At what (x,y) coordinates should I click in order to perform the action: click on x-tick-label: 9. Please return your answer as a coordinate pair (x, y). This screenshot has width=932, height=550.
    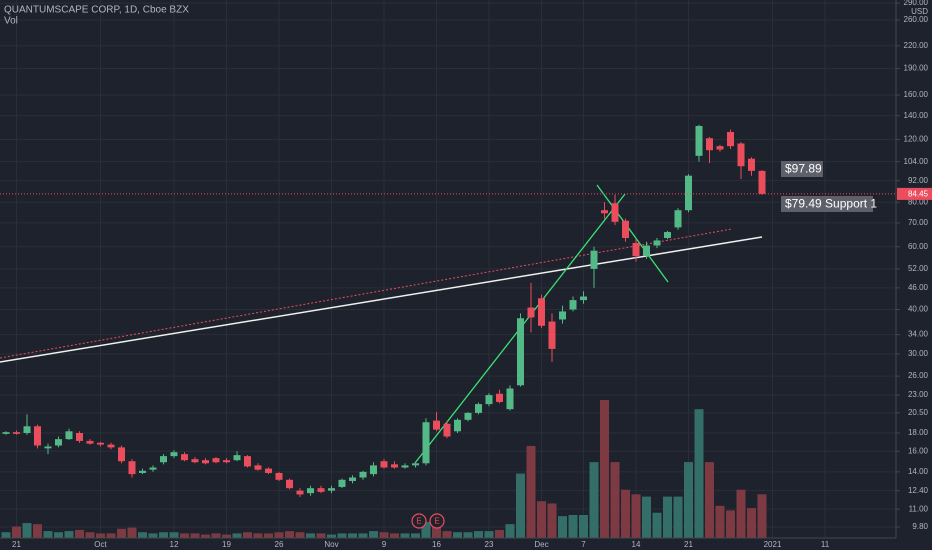
    Looking at the image, I should click on (384, 544).